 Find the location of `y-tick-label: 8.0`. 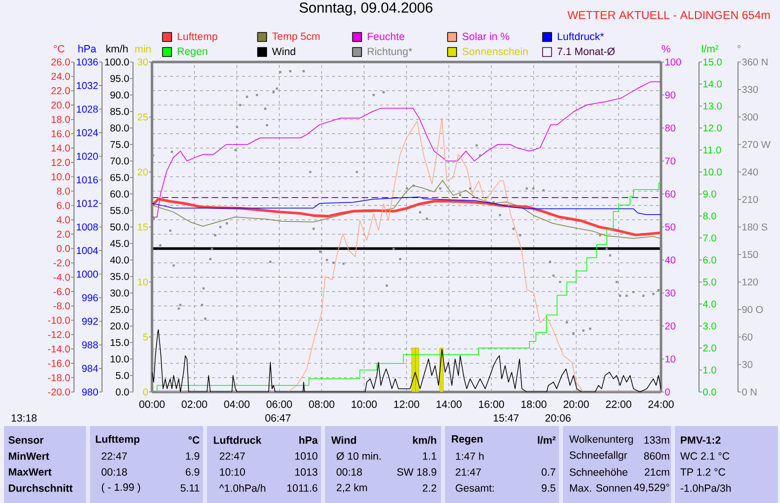

y-tick-label: 8.0 is located at coordinates (63, 191).